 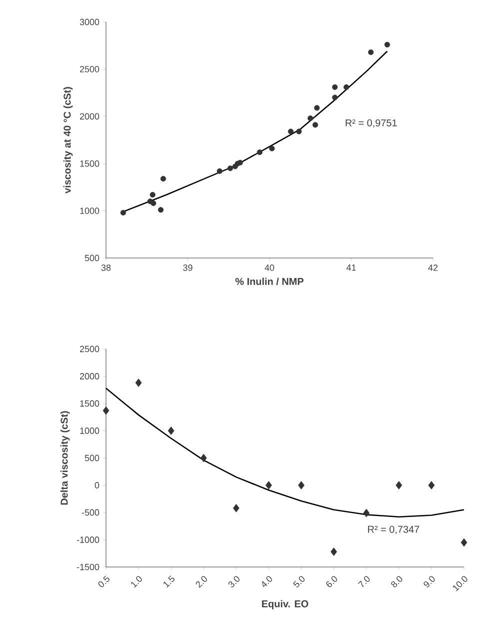 What do you see at coordinates (267, 582) in the screenshot?
I see `x-tick-label: 4.0` at bounding box center [267, 582].